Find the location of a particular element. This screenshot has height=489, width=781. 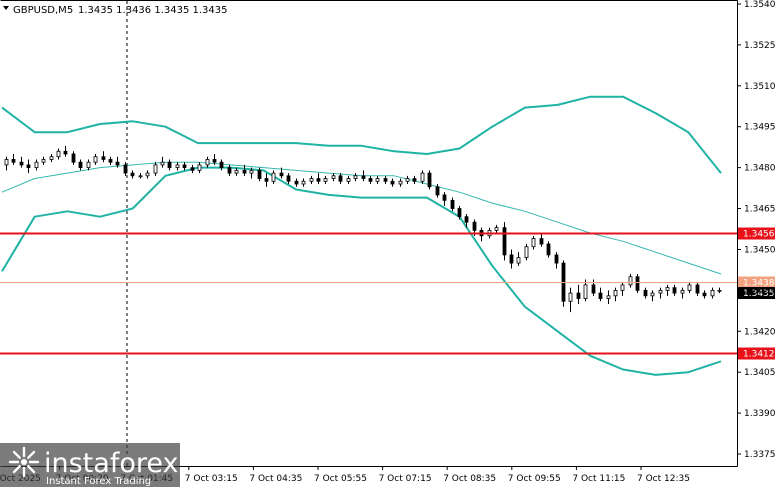

dropdown-triangle-icon is located at coordinates (6, 8).